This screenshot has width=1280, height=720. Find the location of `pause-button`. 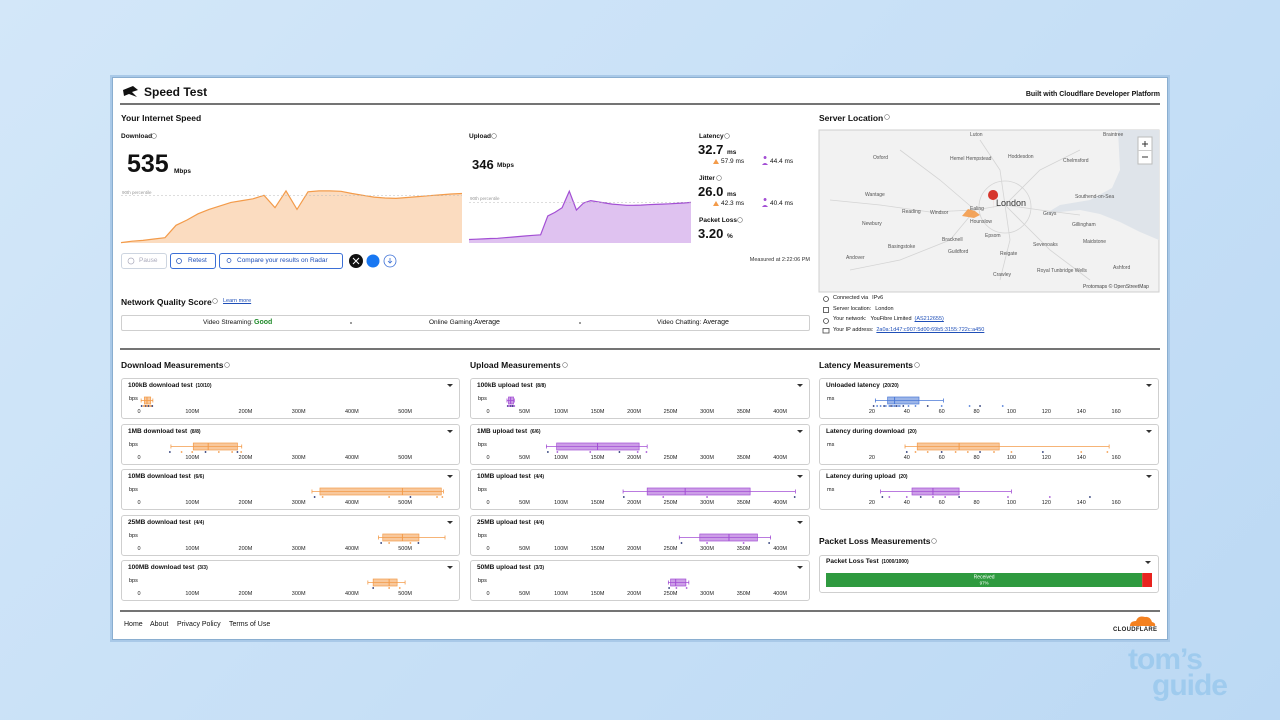

pause-button is located at coordinates (144, 261).